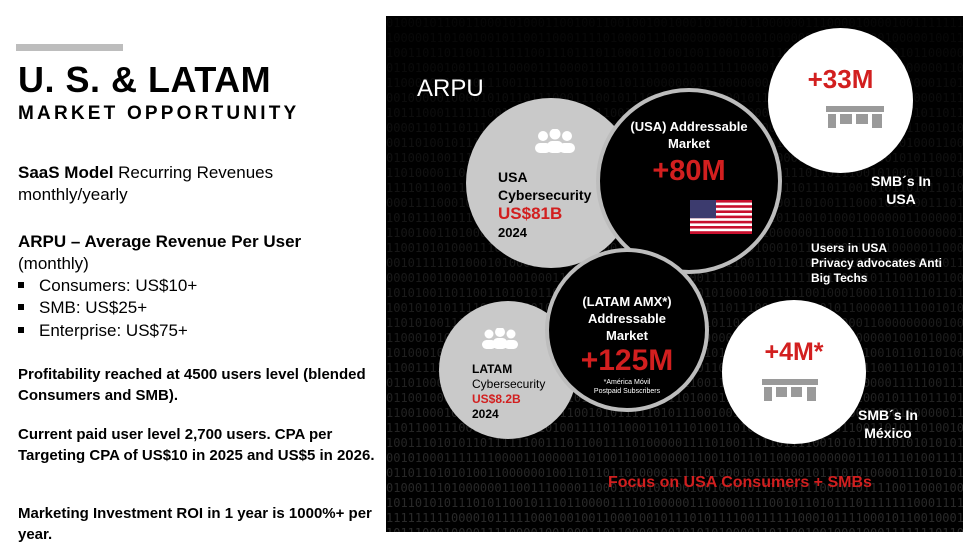 The width and height of the screenshot is (978, 559). Describe the element at coordinates (160, 241) in the screenshot. I see `arpu-heading: ARPU – Average Revenue Per User` at that location.